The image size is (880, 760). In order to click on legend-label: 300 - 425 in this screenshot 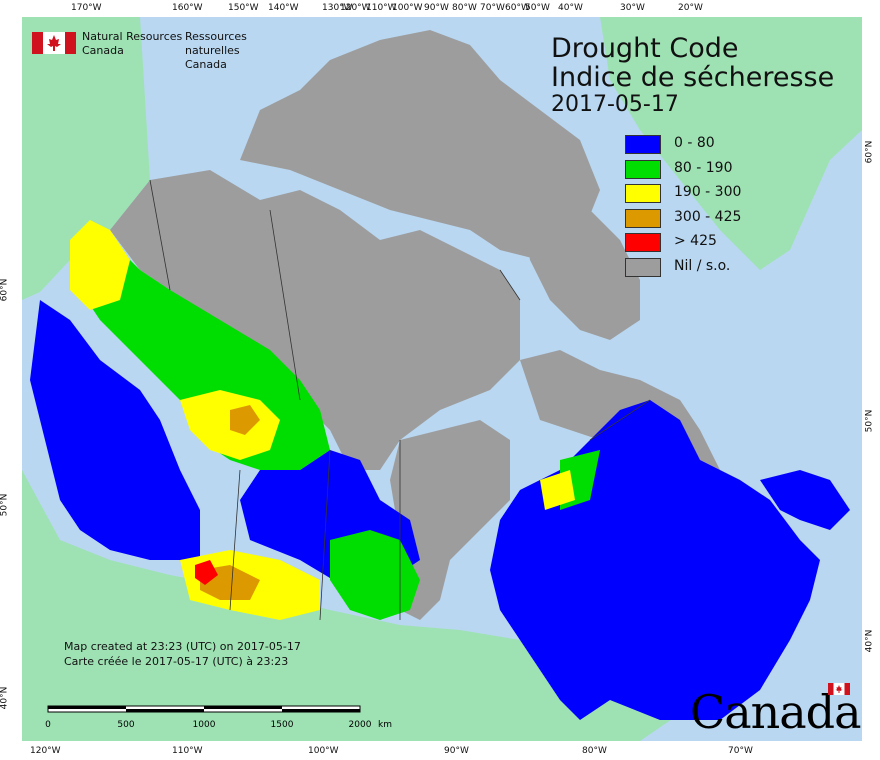, I will do `click(708, 216)`.